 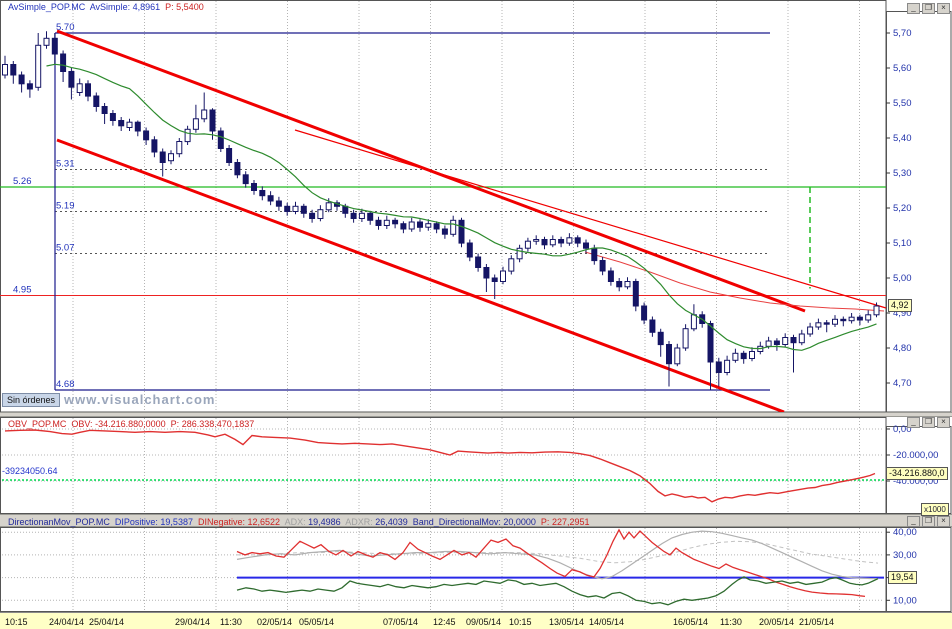 What do you see at coordinates (905, 555) in the screenshot?
I see `svg-text: 30,00` at bounding box center [905, 555].